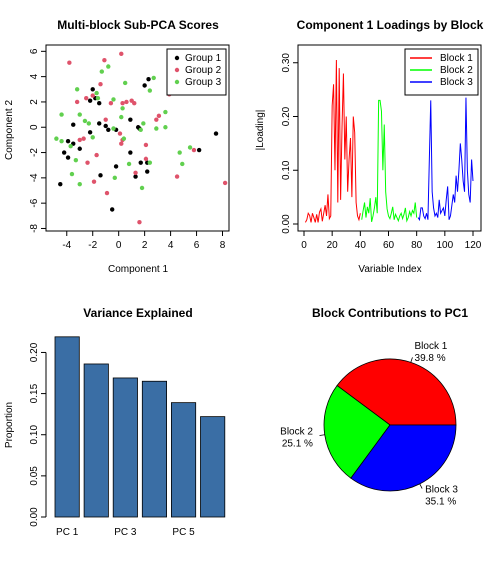 This screenshot has width=504, height=576. I want to click on scores-x-tick-label: -2, so click(92, 245).